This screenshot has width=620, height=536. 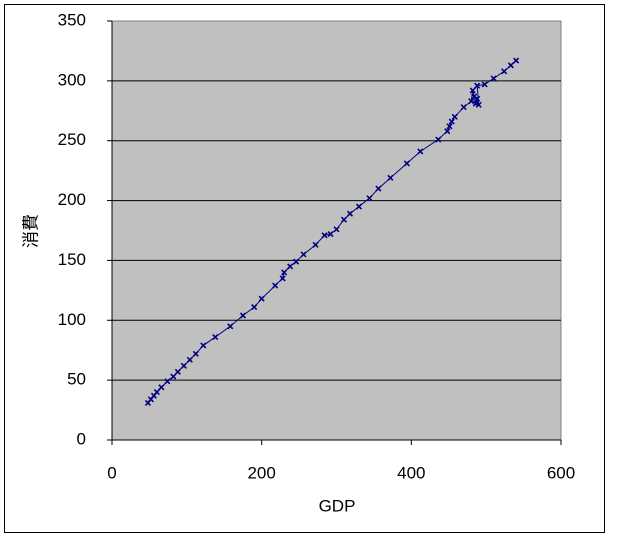 I want to click on y-tick-label: 100, so click(x=72, y=319).